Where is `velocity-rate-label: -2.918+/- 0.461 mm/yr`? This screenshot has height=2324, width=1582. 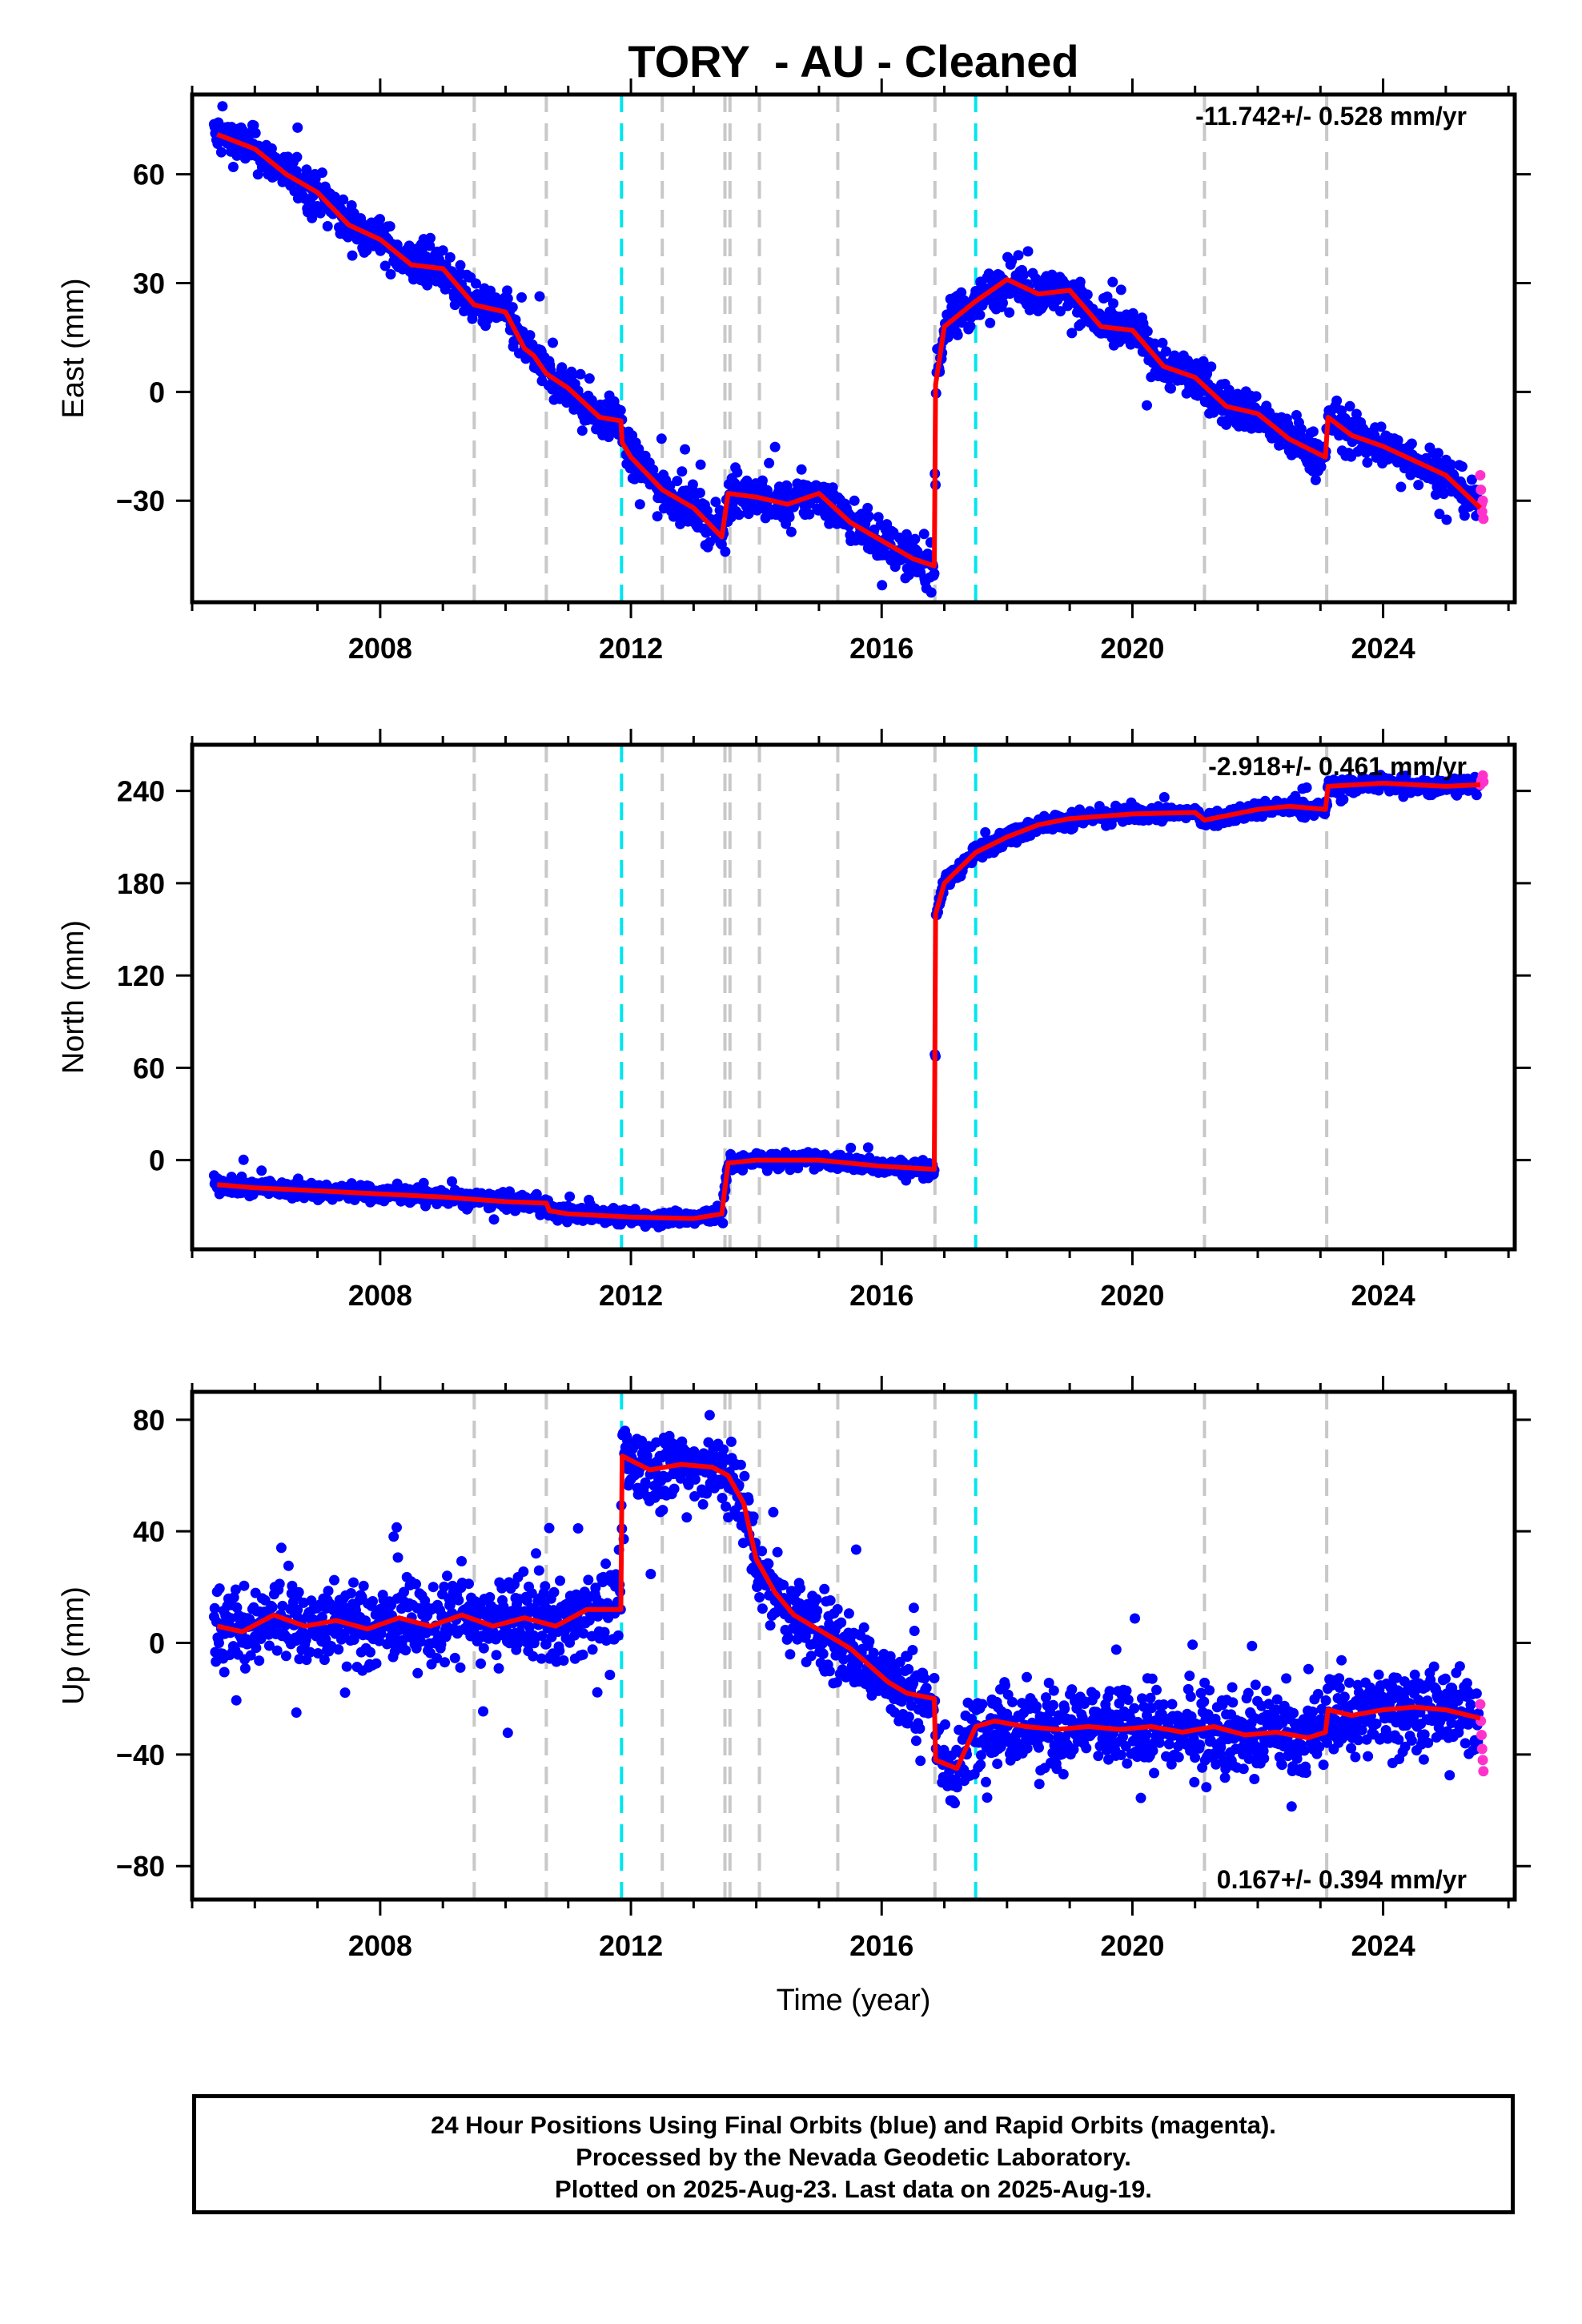 velocity-rate-label: -2.918+/- 0.461 mm/yr is located at coordinates (1337, 766).